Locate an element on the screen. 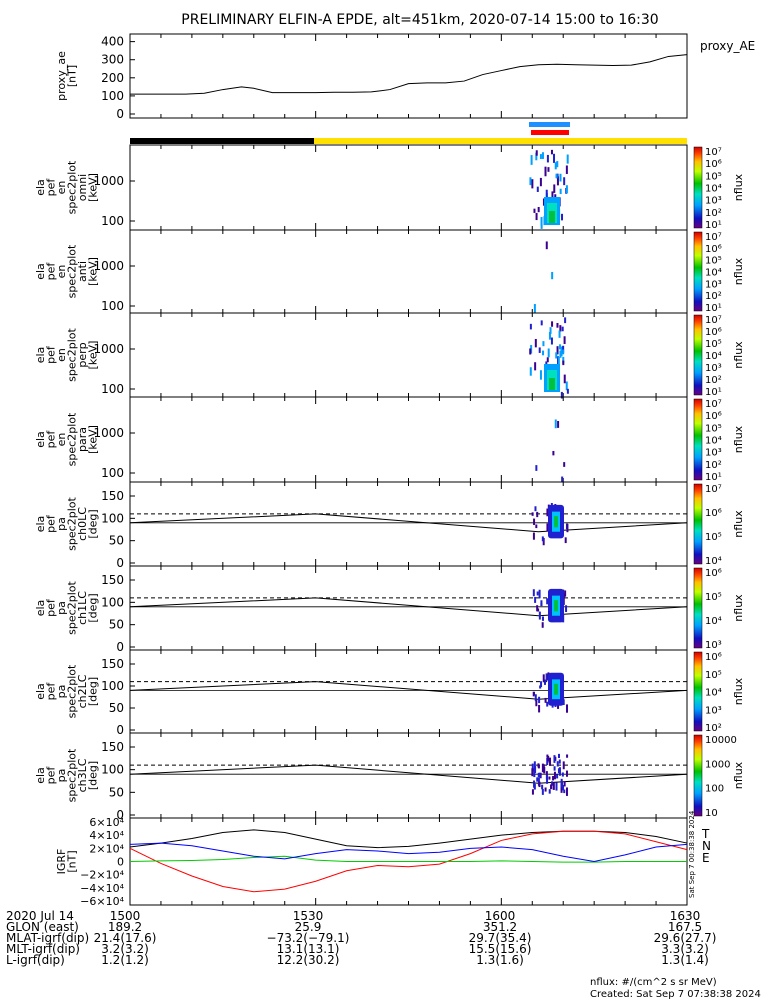 This screenshot has height=1000, width=775. y-tick-label: 300 is located at coordinates (112, 60).